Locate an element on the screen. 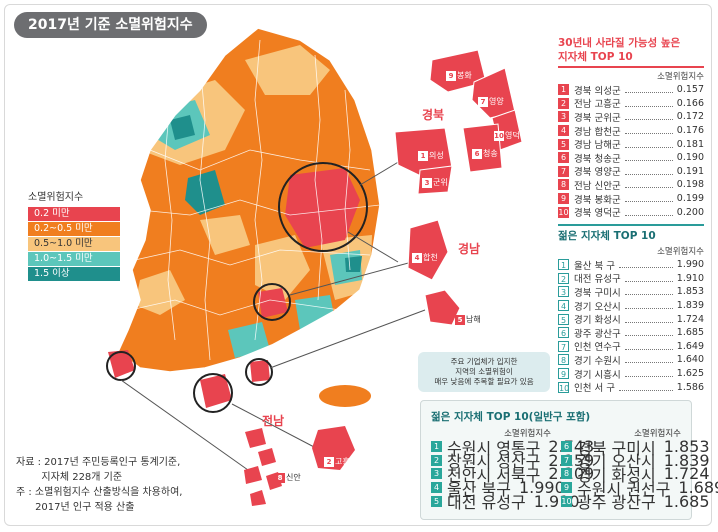 Image resolution: width=718 pixels, height=532 pixels. list-row: 4 경기 오산시 1.839 is located at coordinates (631, 306).